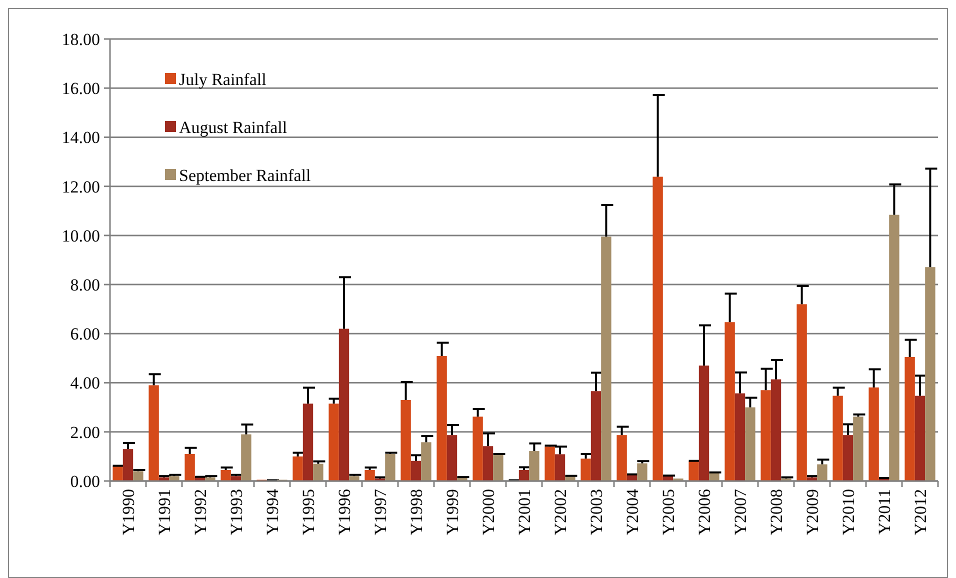  What do you see at coordinates (308, 512) in the screenshot?
I see `x-tick-label: Y1995` at bounding box center [308, 512].